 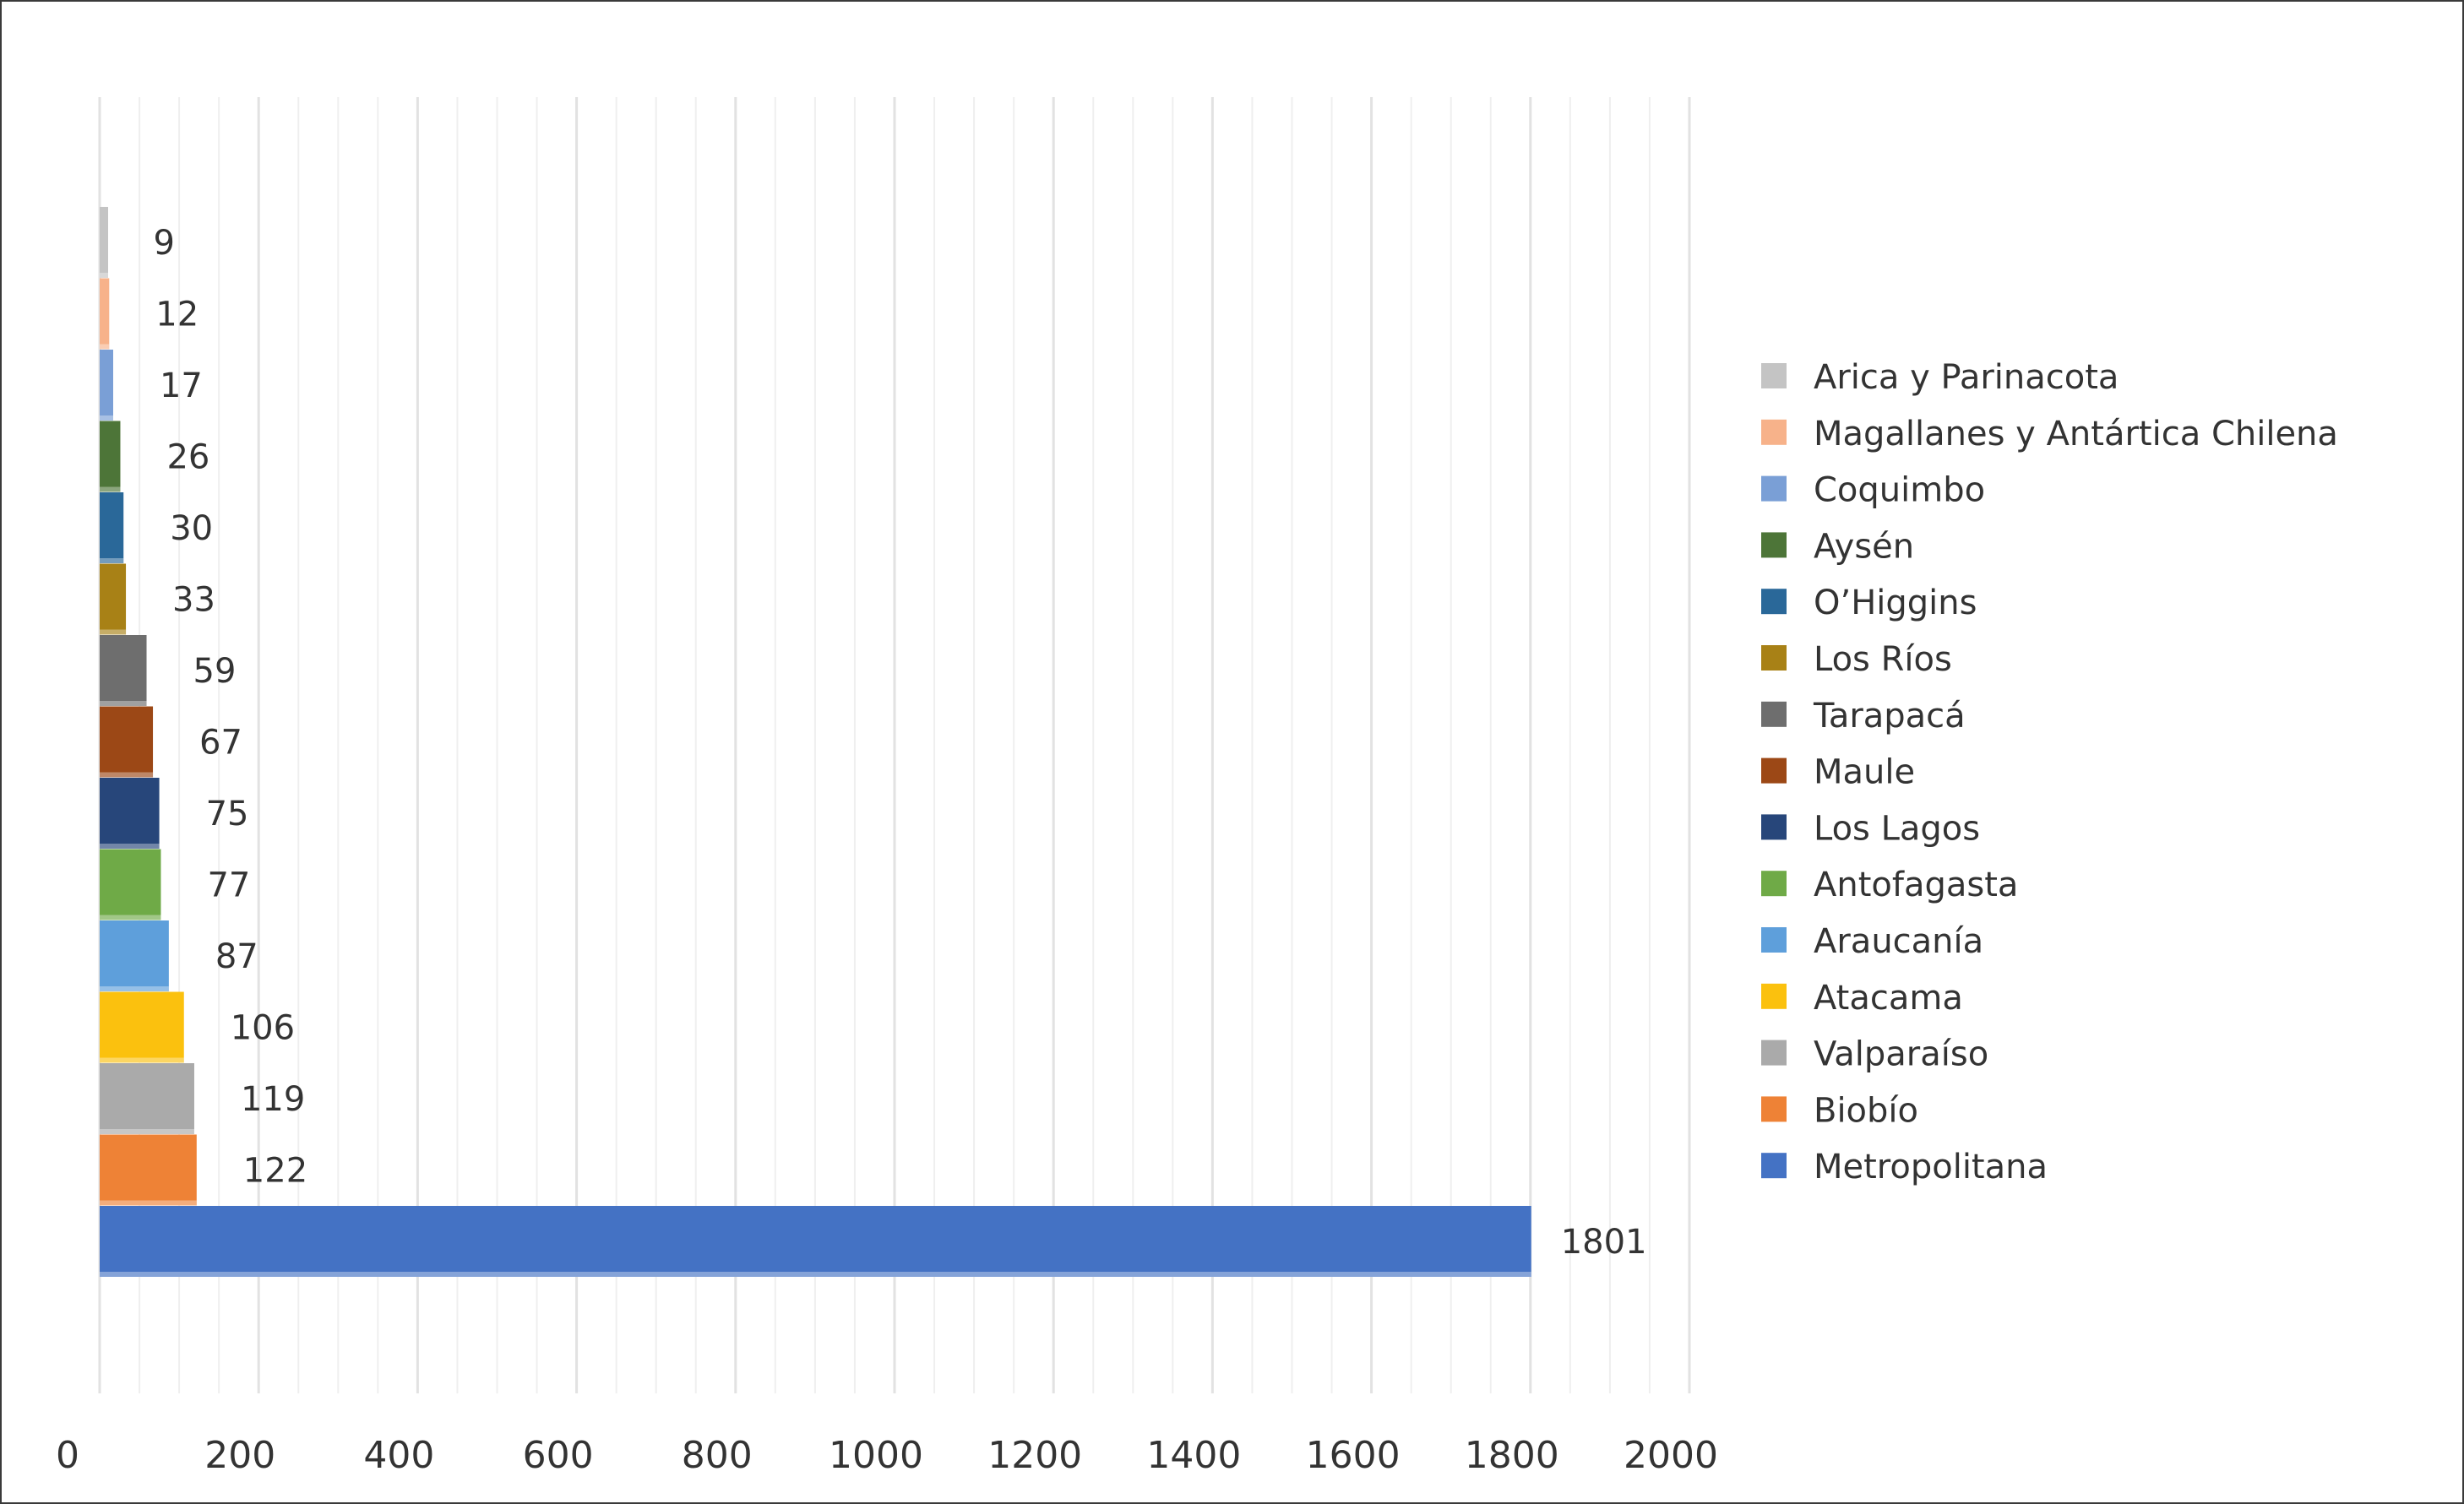 I want to click on legend-label: Los Ríos, so click(x=1883, y=659).